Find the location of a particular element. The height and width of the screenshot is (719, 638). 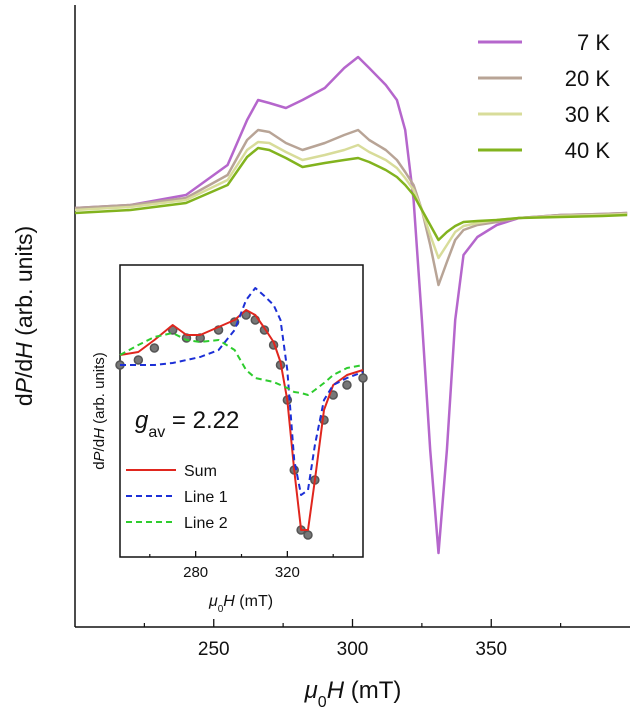

legend-label: 20 K is located at coordinates (588, 78).